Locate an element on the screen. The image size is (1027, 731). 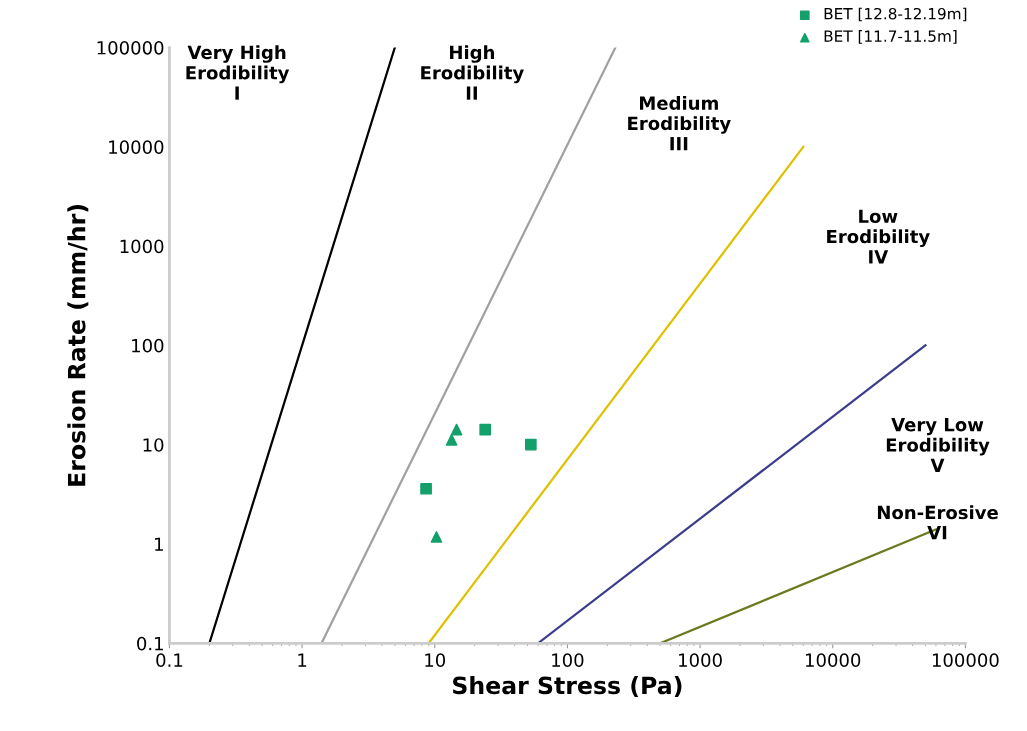
y-tick-label: 0.1 is located at coordinates (150, 643).